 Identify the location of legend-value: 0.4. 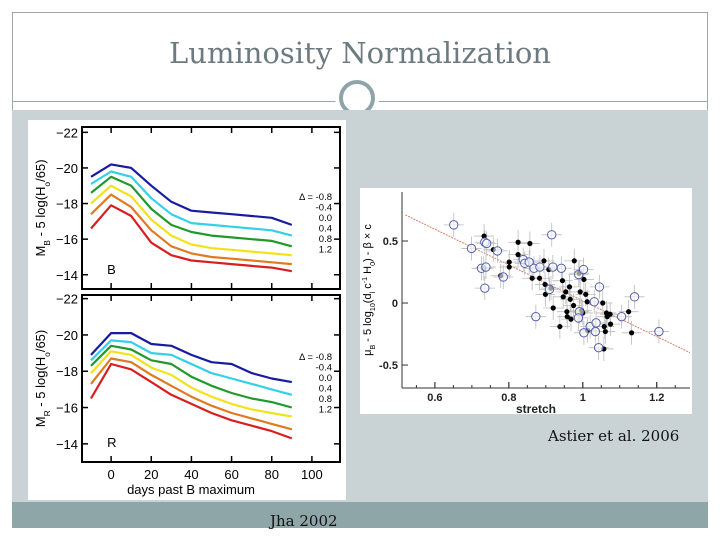
(325, 229).